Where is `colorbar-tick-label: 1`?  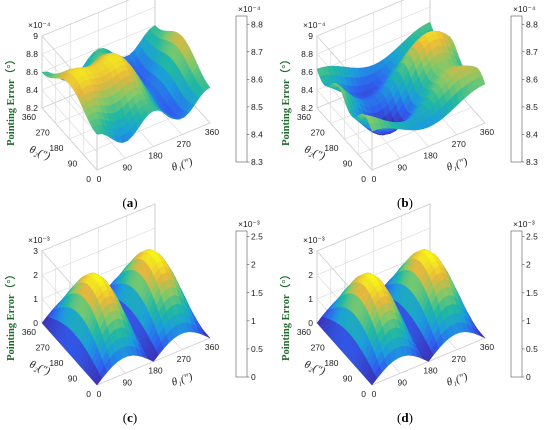
colorbar-tick-label: 1 is located at coordinates (528, 321).